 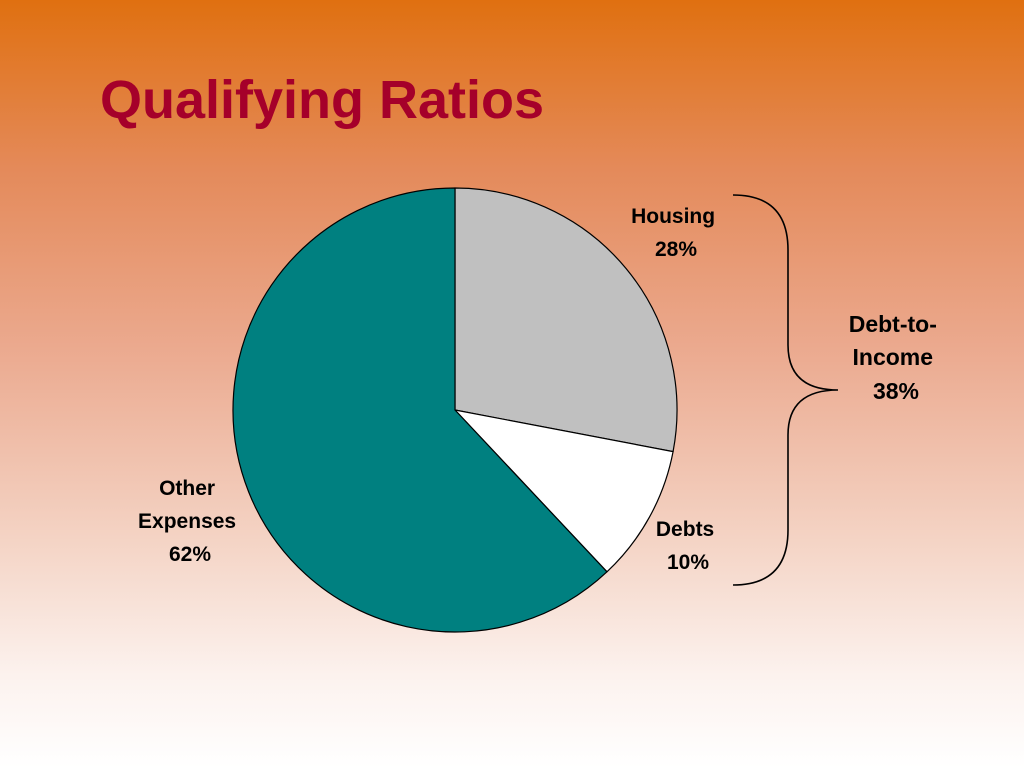 What do you see at coordinates (187, 488) in the screenshot?
I see `slice-label-other-line1: Other` at bounding box center [187, 488].